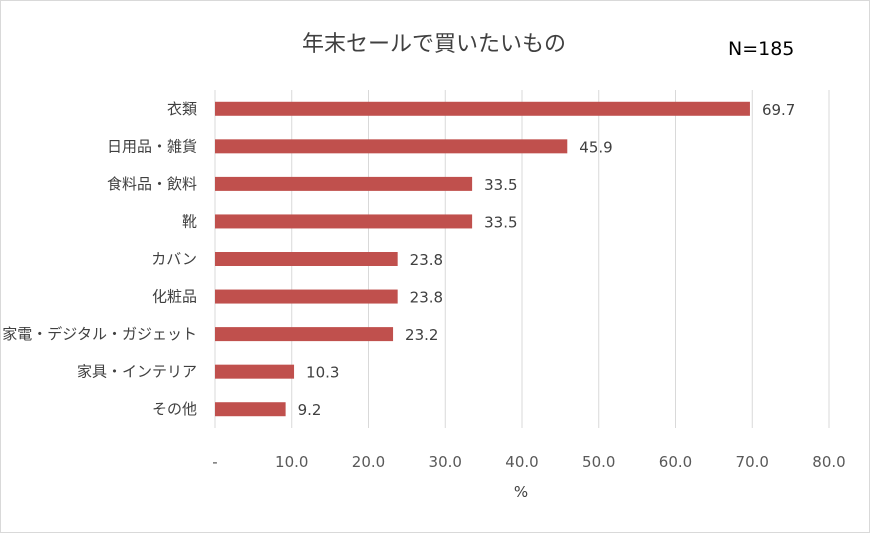  I want to click on x-tick-label: 40.0, so click(521, 462).